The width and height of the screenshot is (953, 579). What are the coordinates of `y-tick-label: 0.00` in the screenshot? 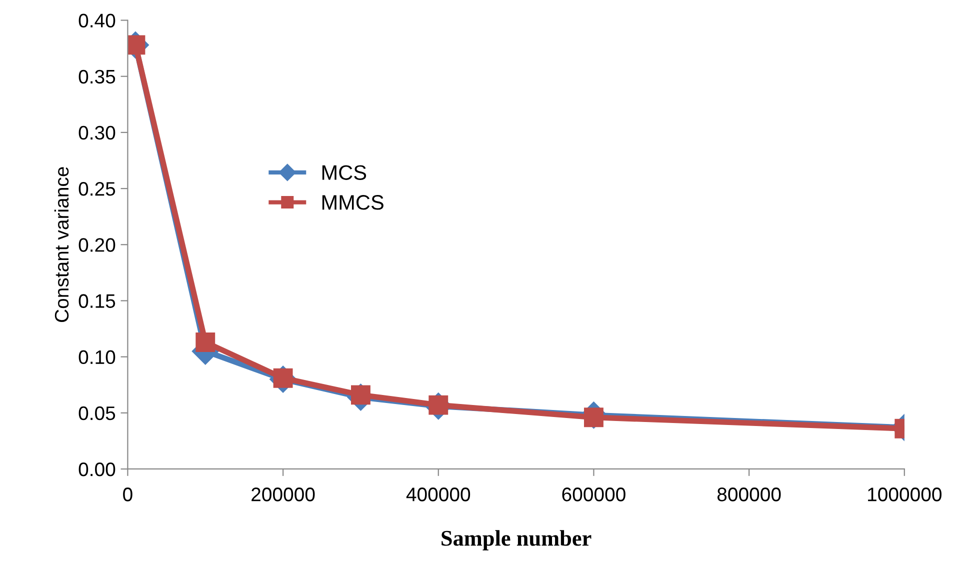 It's located at (97, 469).